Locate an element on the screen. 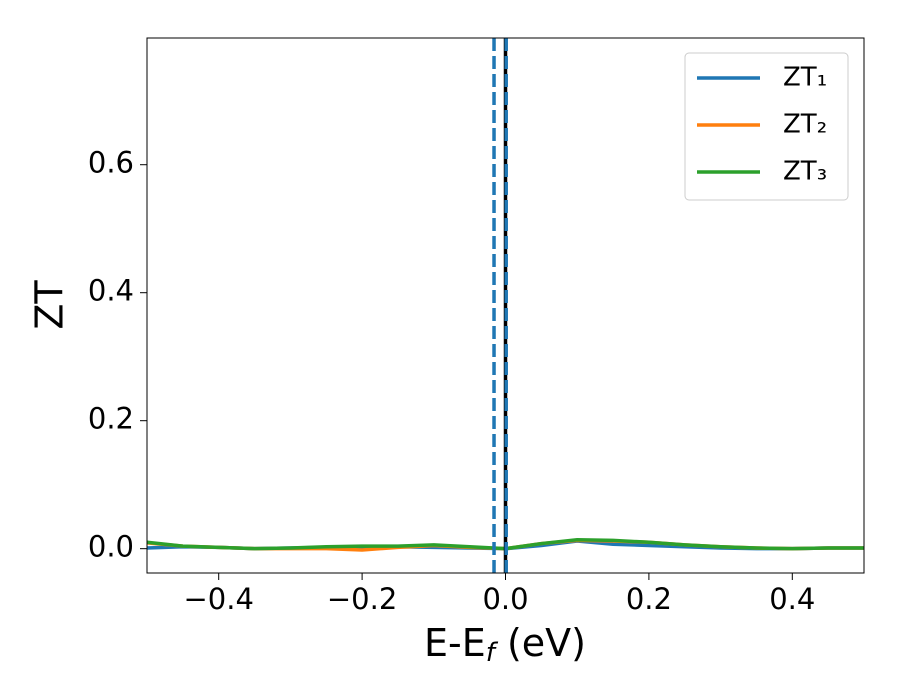  x-label-unit: (eV) is located at coordinates (540, 643).